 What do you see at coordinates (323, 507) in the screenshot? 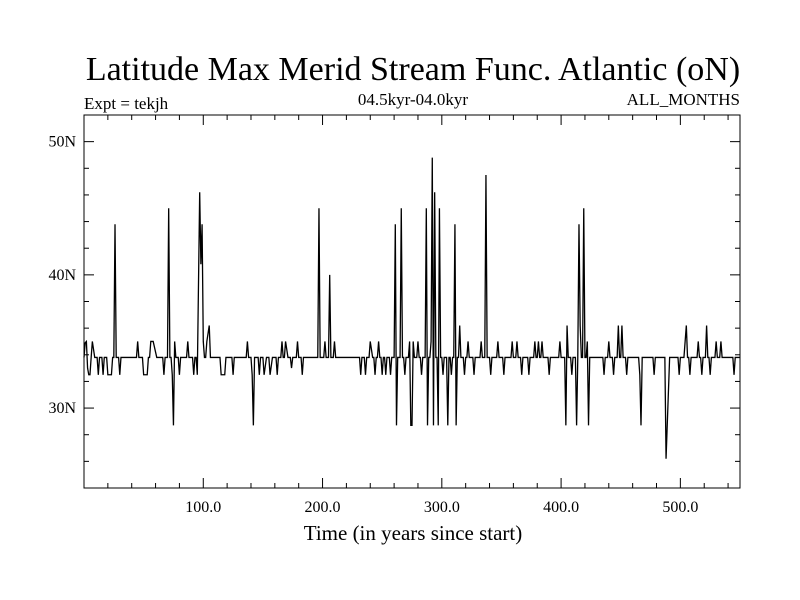
I see `x-tick-label: 200.0` at bounding box center [323, 507].